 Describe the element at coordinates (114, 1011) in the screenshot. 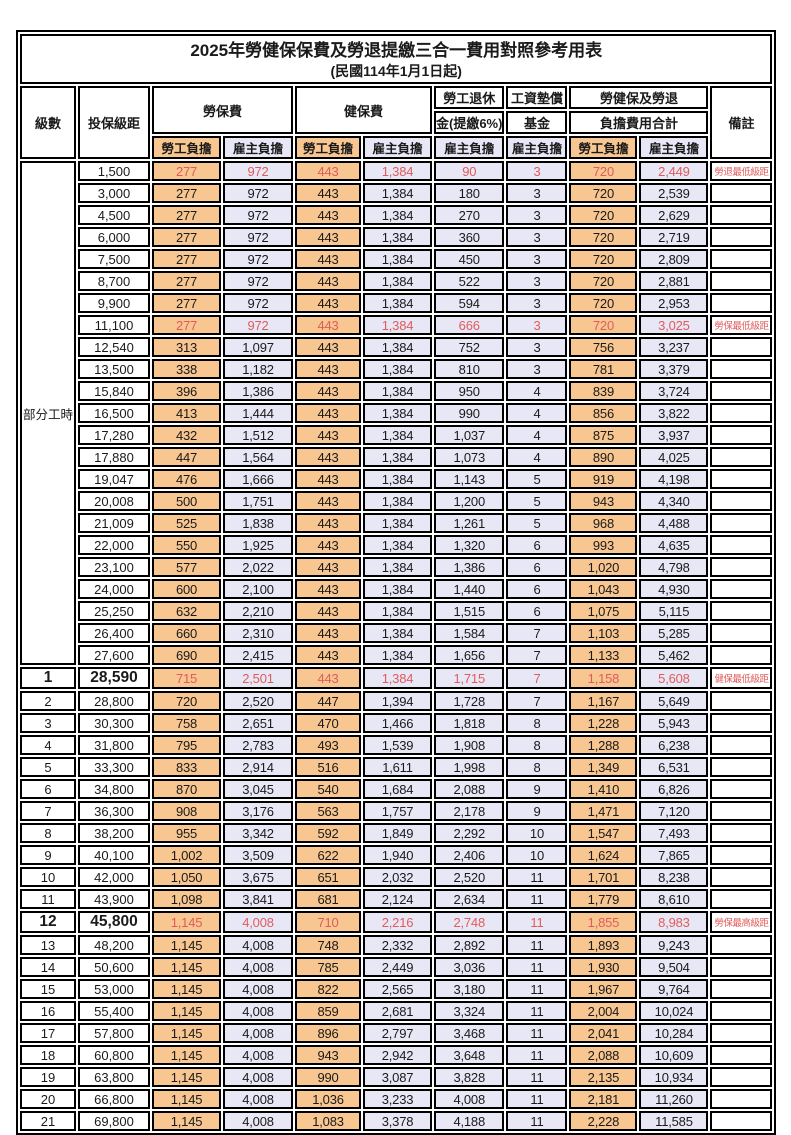

I see `bracket-cell: 55,400` at that location.